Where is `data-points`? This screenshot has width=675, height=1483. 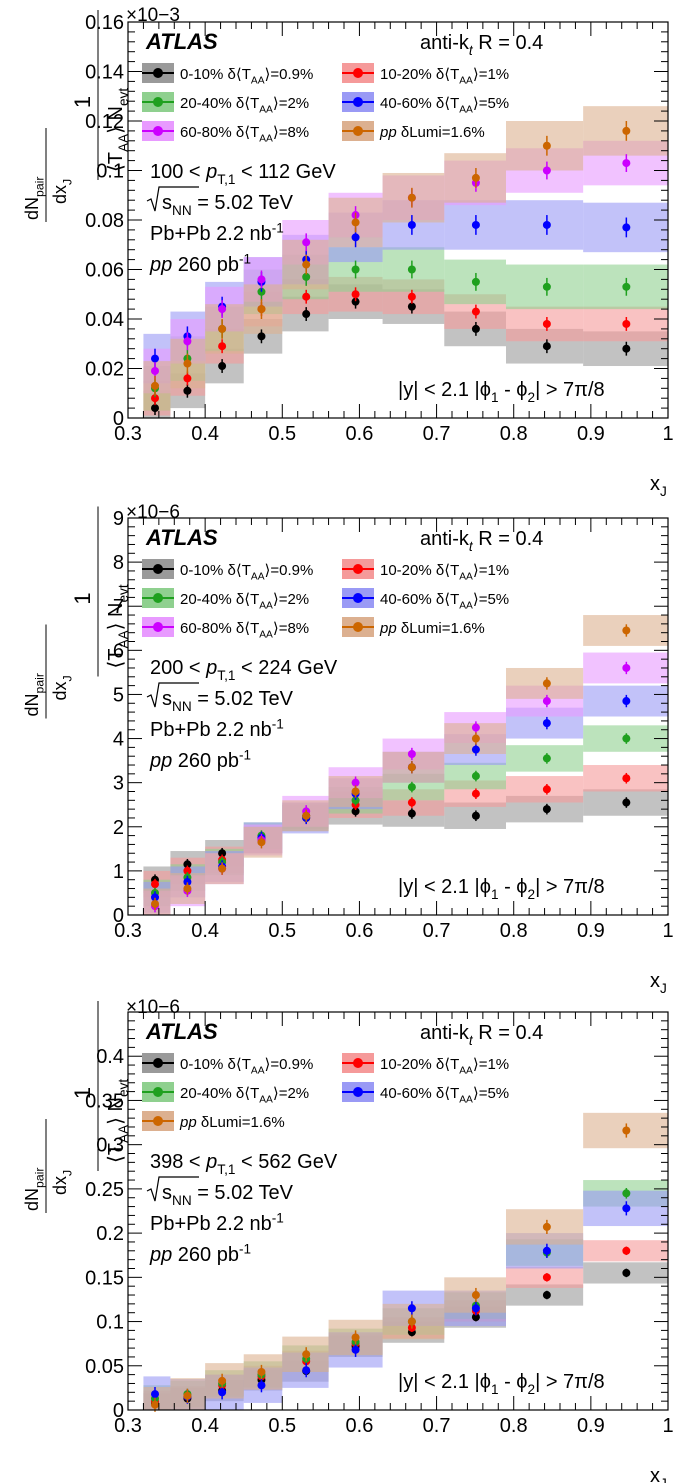
data-points is located at coordinates (391, 1267).